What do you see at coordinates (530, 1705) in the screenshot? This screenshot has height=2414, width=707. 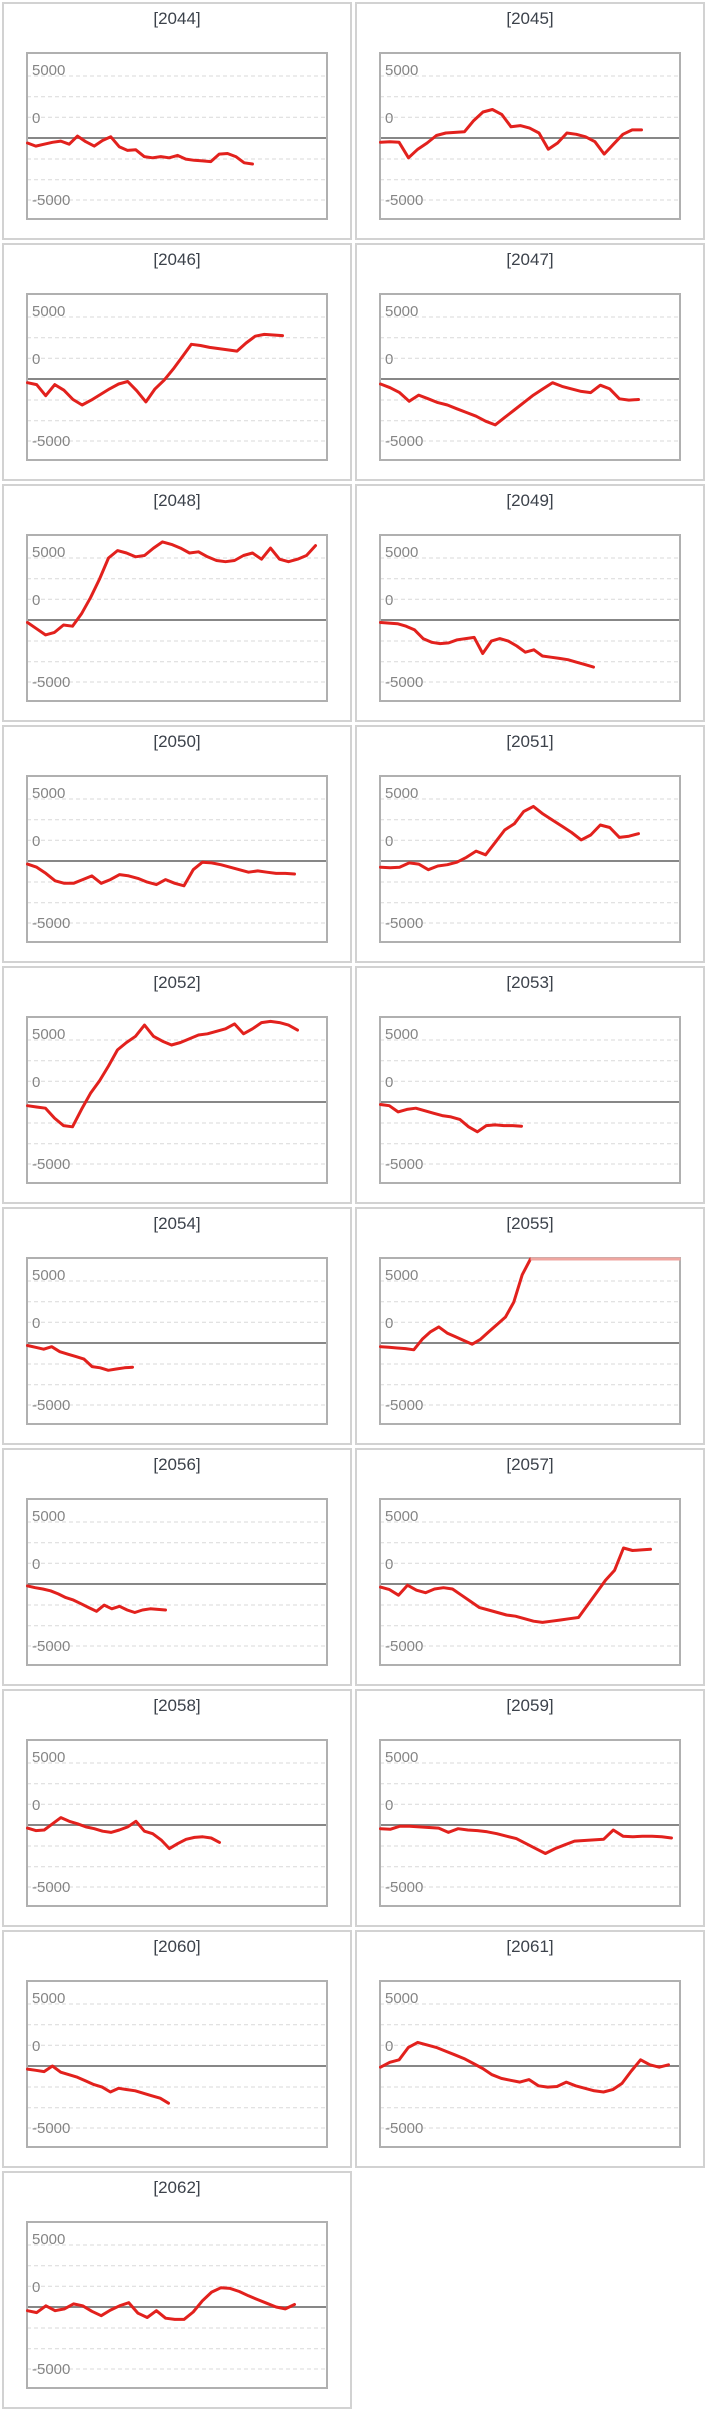 I see `chart-title: [2059]` at bounding box center [530, 1705].